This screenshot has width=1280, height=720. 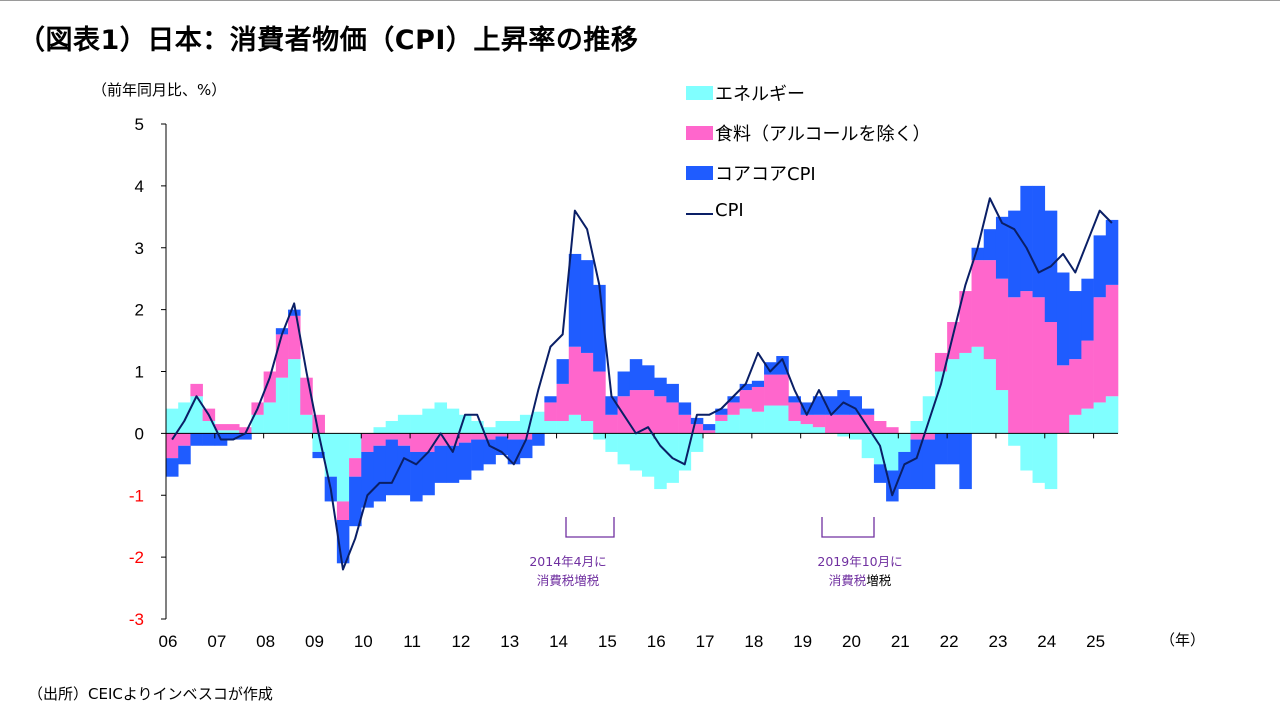 I want to click on bar-food-24Q3, so click(x=1075, y=387).